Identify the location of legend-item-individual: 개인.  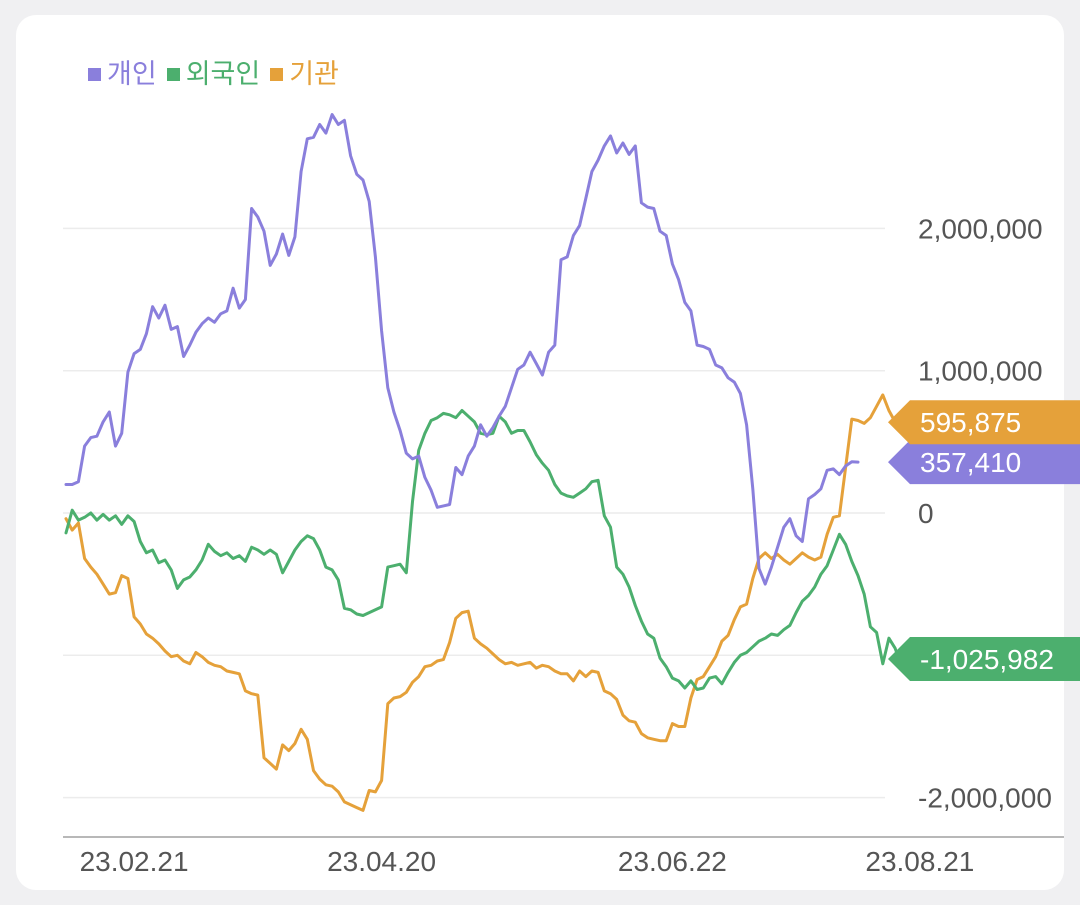
(122, 74).